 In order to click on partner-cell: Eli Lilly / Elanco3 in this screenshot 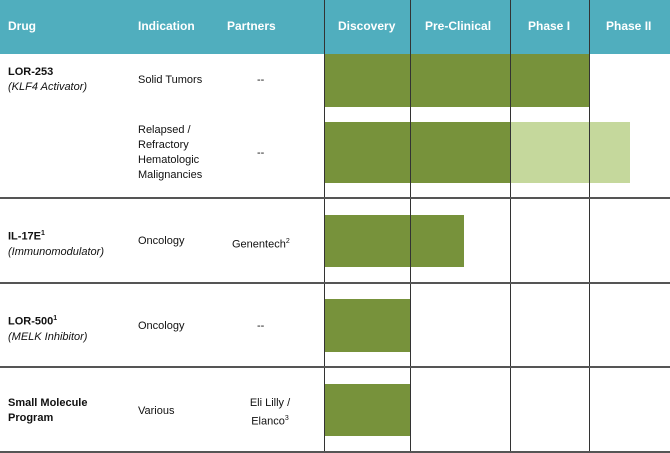, I will do `click(270, 413)`.